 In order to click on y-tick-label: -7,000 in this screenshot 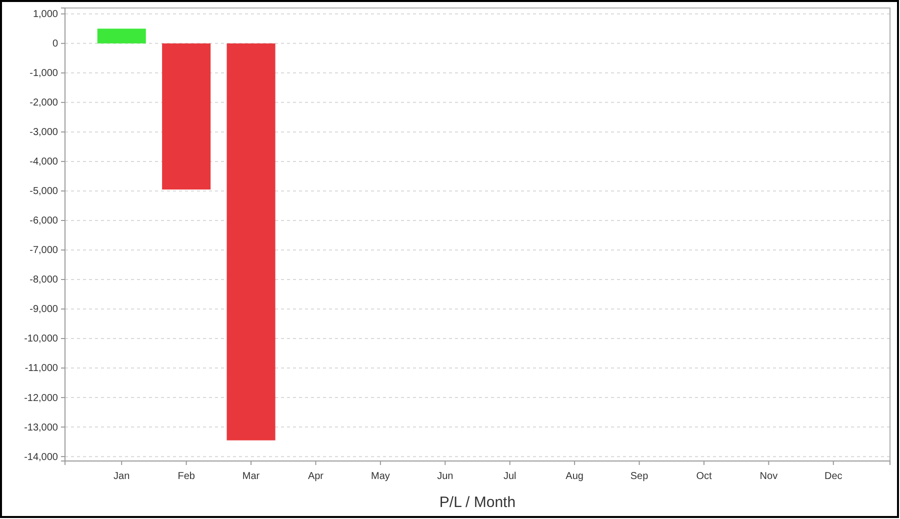, I will do `click(44, 250)`.